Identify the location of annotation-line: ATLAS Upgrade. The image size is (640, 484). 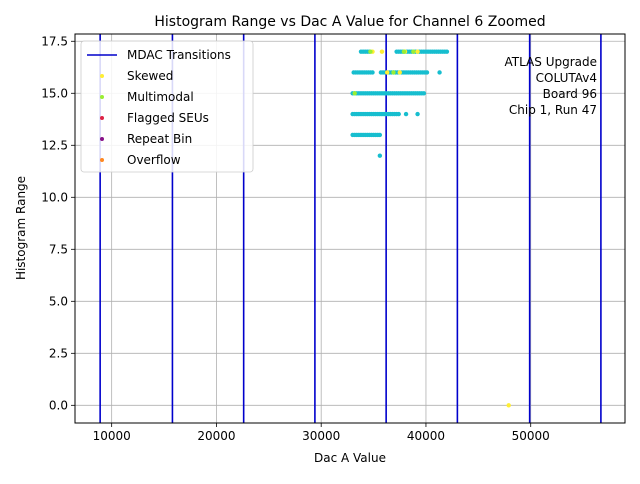
(550, 62).